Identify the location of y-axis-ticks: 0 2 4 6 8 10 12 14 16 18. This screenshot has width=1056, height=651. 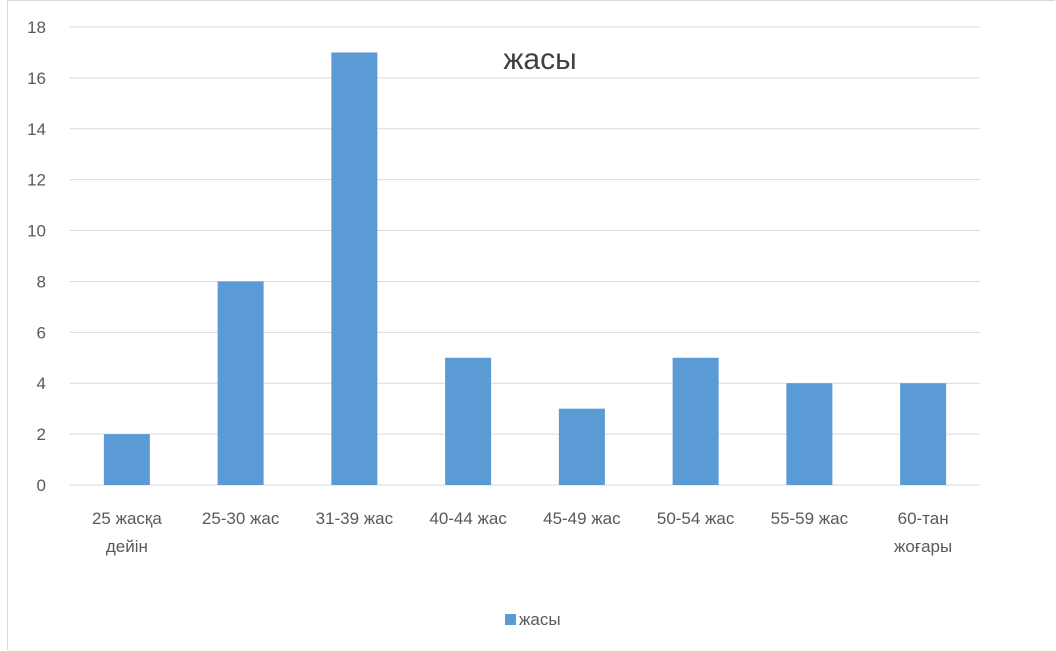
(36, 256).